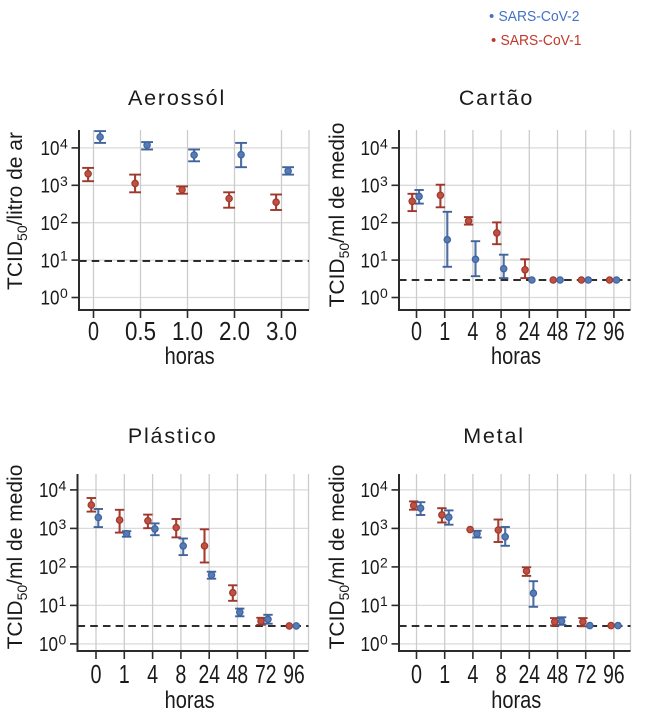 This screenshot has width=651, height=726. I want to click on svg-text: 3.0, so click(281, 331).